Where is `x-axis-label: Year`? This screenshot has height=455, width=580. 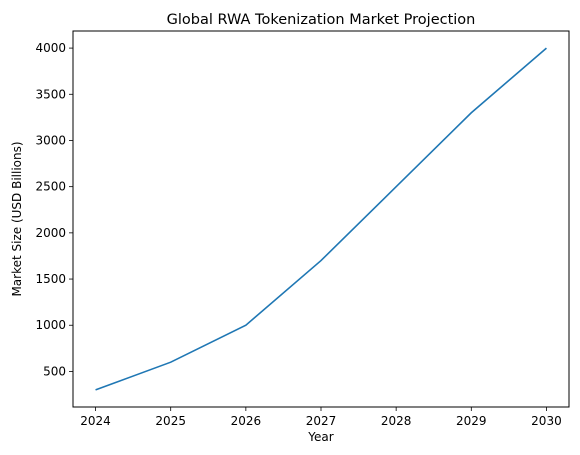
x-axis-label: Year is located at coordinates (320, 437).